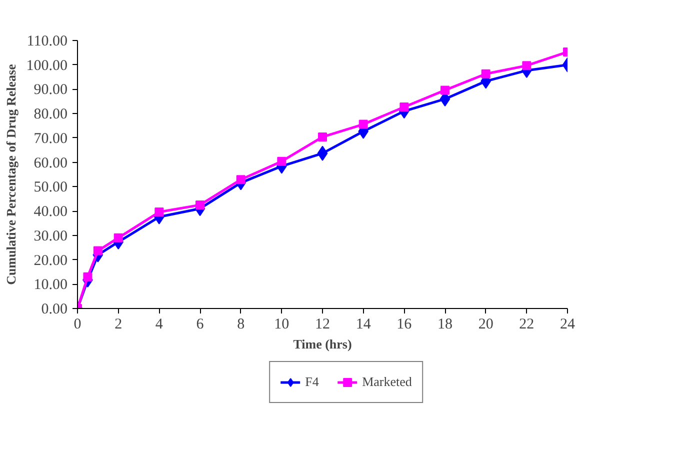 This screenshot has width=681, height=463. I want to click on y-tick-label: 40.00, so click(51, 212).